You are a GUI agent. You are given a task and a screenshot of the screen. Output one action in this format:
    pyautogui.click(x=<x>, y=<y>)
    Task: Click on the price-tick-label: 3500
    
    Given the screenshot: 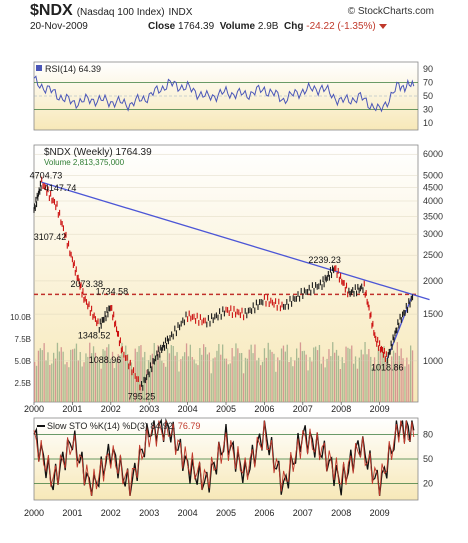 What is the action you would take?
    pyautogui.click(x=433, y=216)
    